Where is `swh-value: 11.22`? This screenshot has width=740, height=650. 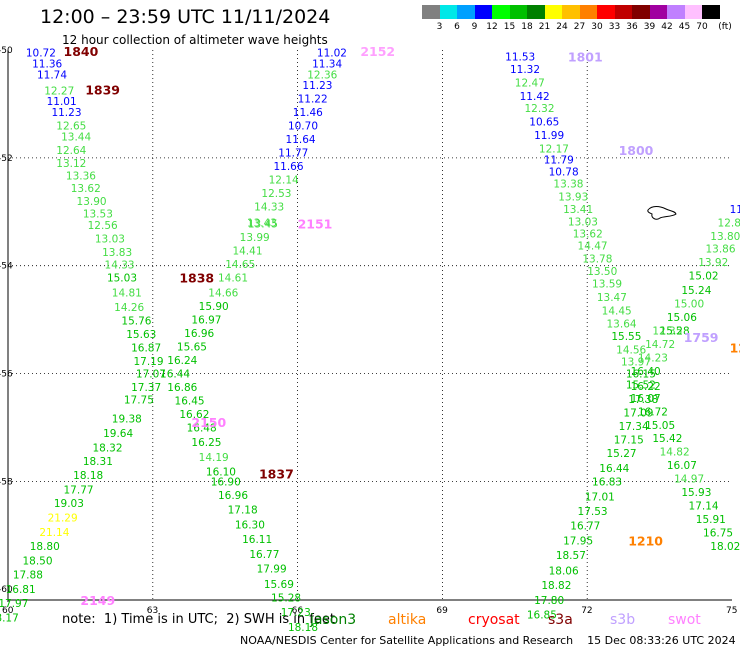
swh-value: 11.22 is located at coordinates (313, 100).